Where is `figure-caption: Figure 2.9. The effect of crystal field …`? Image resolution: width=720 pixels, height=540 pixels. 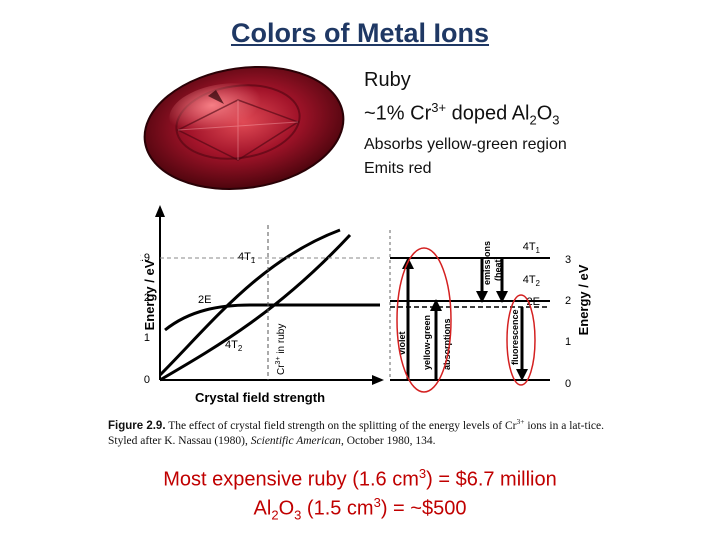 figure-caption: Figure 2.9. The effect of crystal field … is located at coordinates (356, 432).